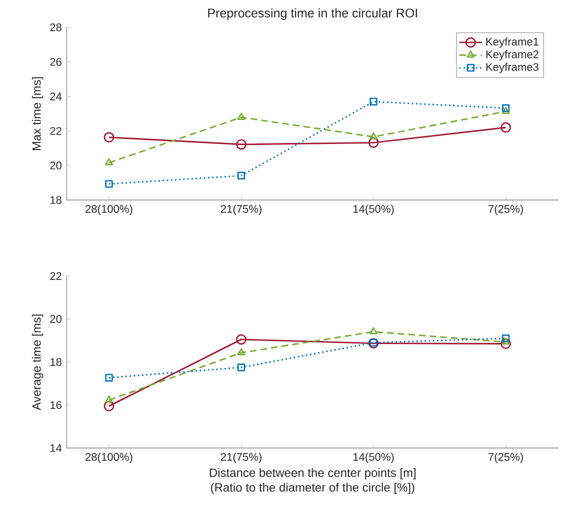  I want to click on y-tick-label: 26, so click(56, 62).